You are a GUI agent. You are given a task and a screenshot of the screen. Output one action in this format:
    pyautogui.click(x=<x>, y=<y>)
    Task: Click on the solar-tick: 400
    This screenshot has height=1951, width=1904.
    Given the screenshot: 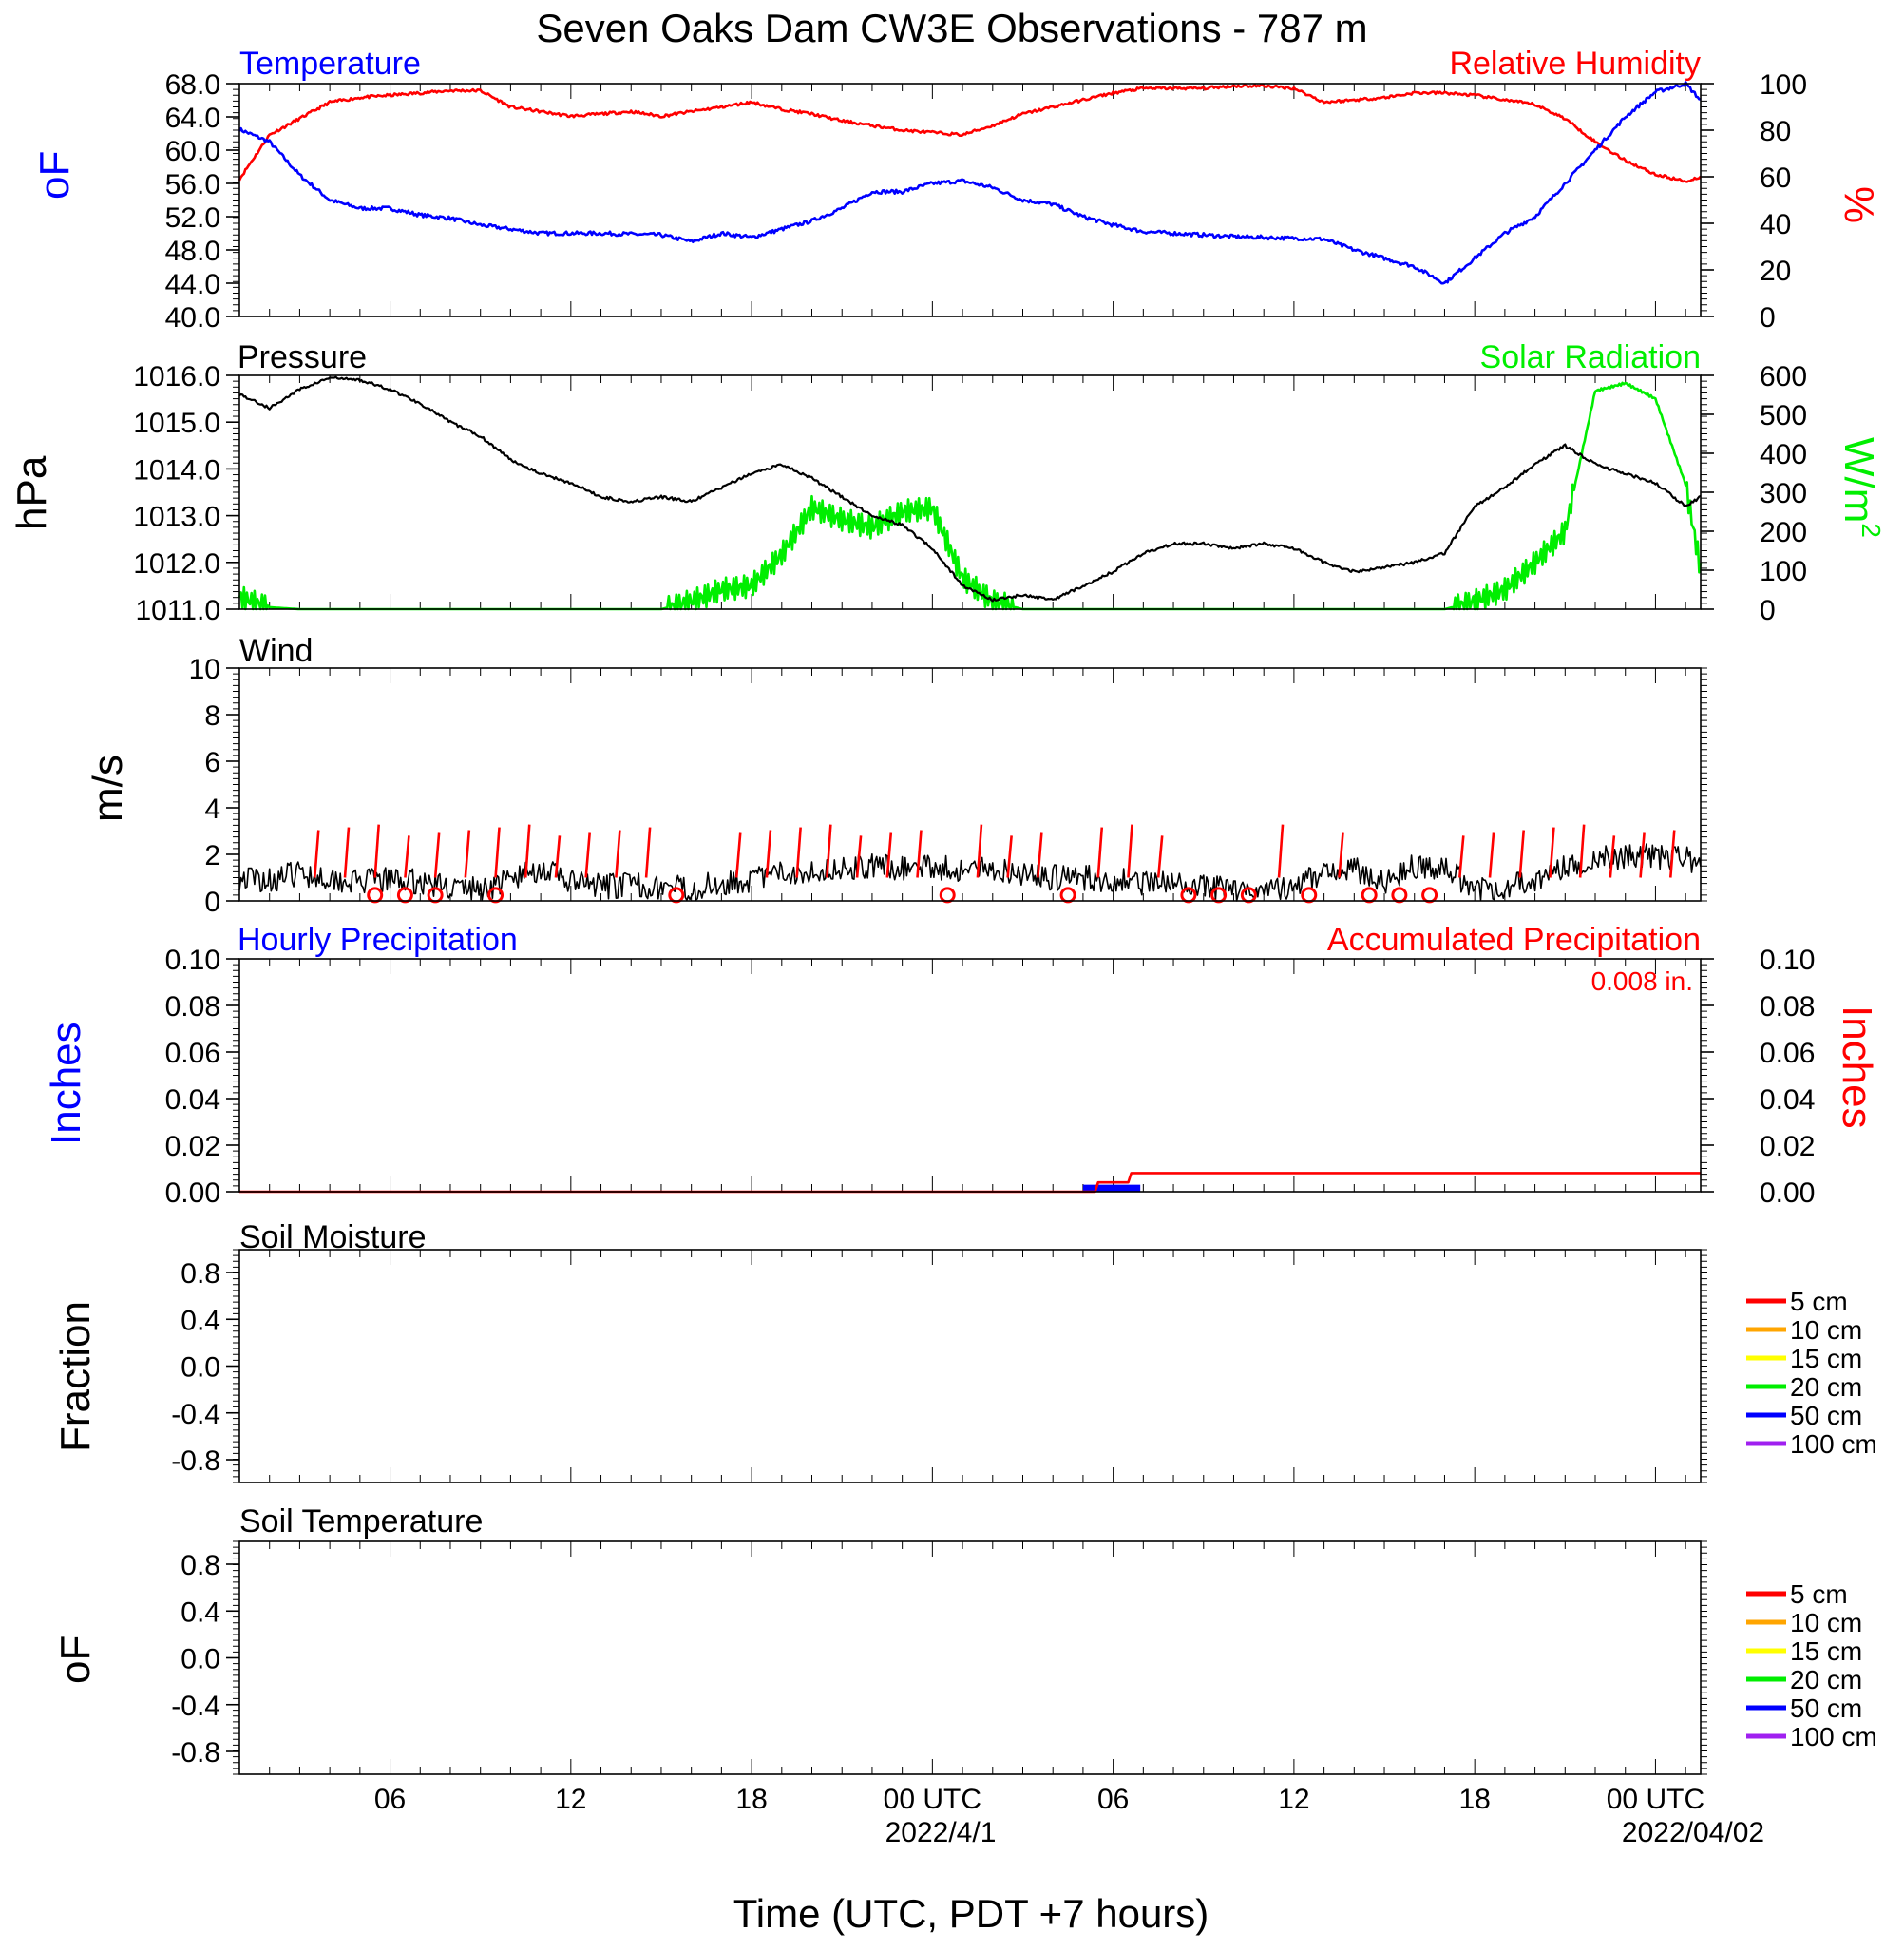 What is the action you would take?
    pyautogui.click(x=1783, y=455)
    